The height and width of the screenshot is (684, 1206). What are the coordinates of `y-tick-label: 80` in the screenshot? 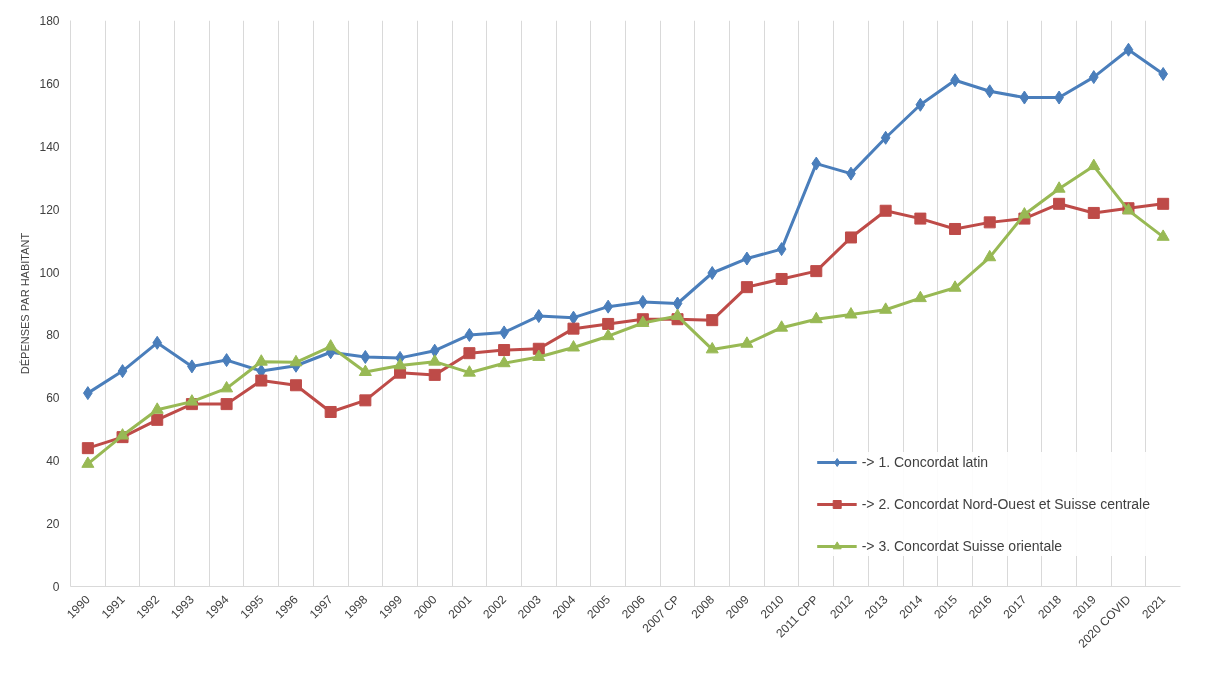 It's located at (53, 335).